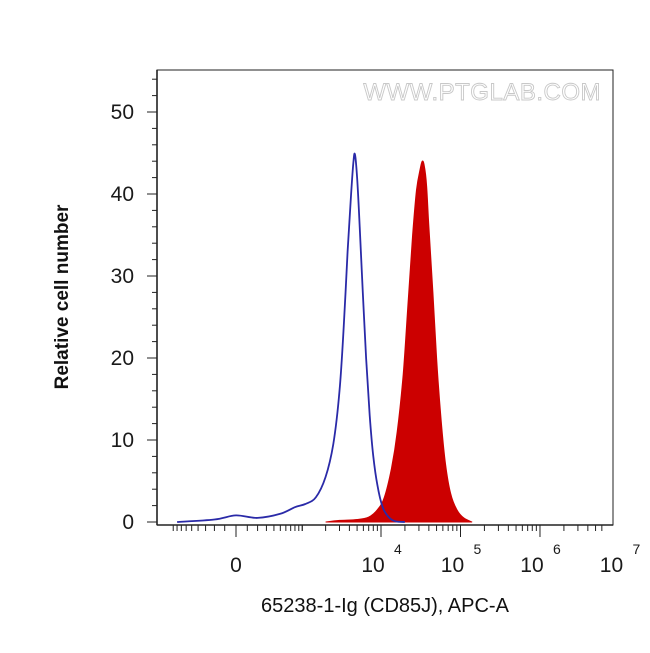 The image size is (650, 653). I want to click on series-filled-histogram, so click(399, 341).